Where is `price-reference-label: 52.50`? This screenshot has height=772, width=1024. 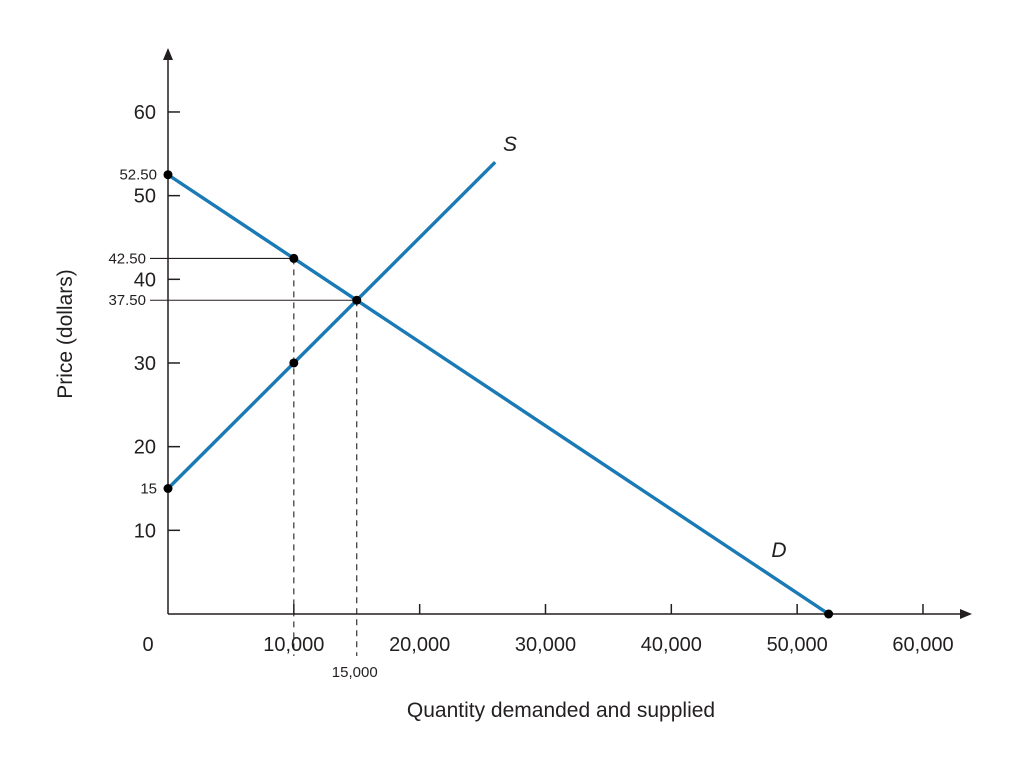
price-reference-label: 52.50 is located at coordinates (138, 175).